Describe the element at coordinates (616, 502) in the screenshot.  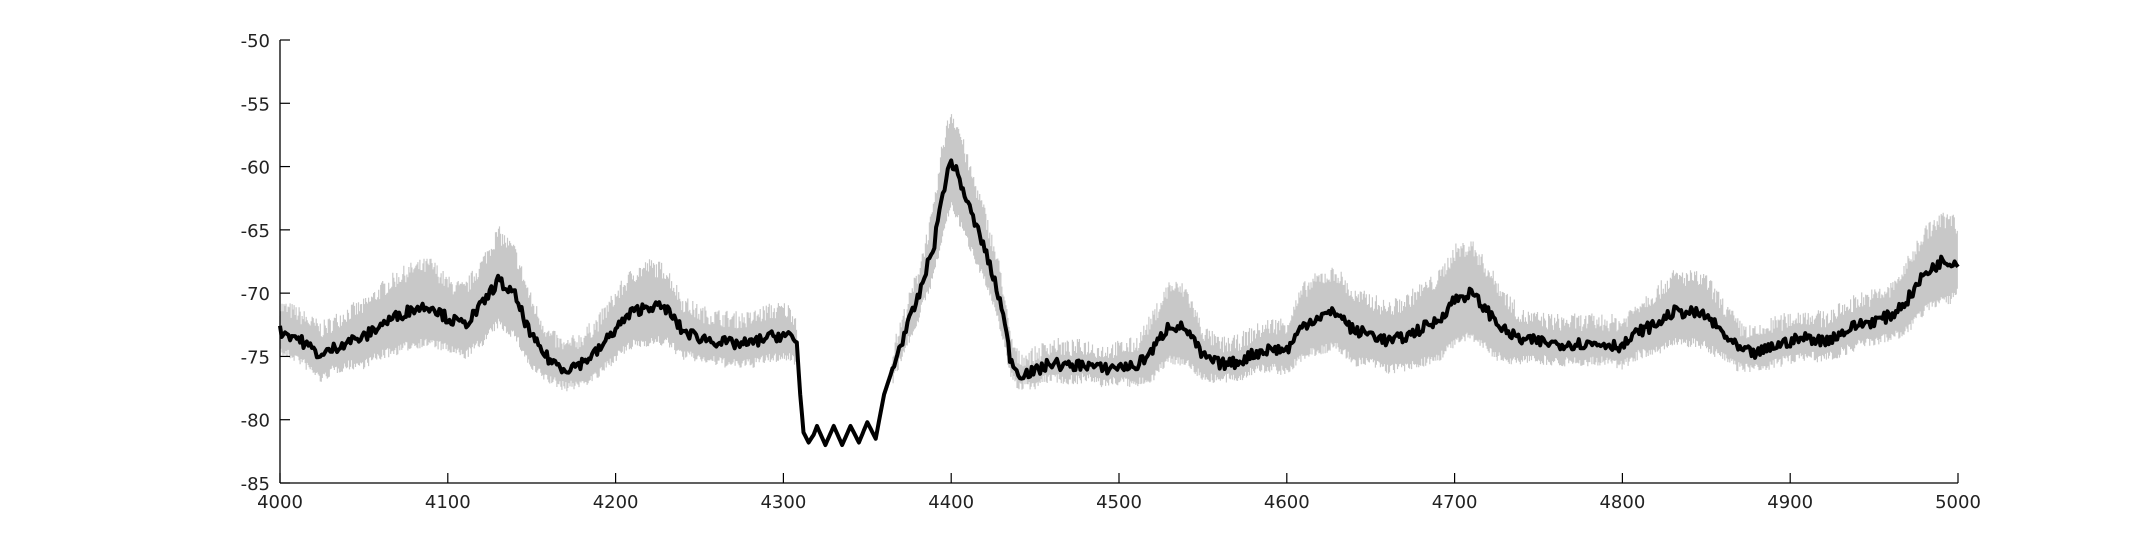
I see `x-tick-label: 4200` at that location.